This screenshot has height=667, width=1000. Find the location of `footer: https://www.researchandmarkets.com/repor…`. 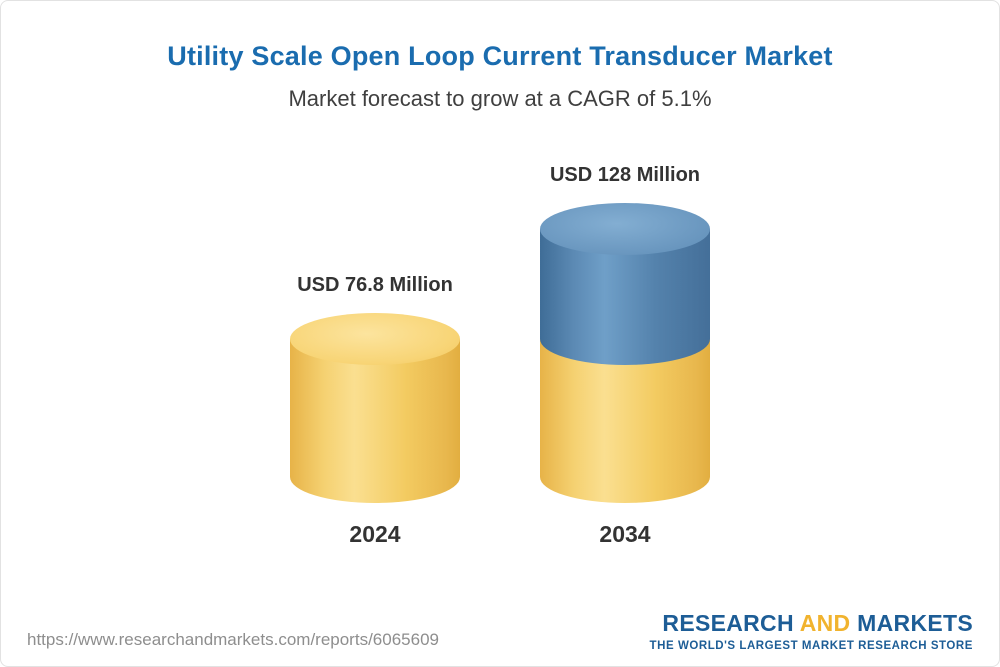

footer: https://www.researchandmarkets.com/repor… is located at coordinates (500, 631).